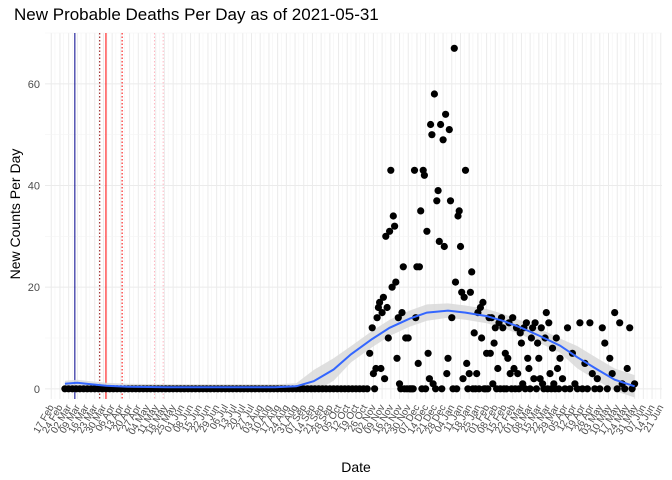 This screenshot has height=480, width=672. What do you see at coordinates (37, 390) in the screenshot?
I see `y-tick-label: 0` at bounding box center [37, 390].